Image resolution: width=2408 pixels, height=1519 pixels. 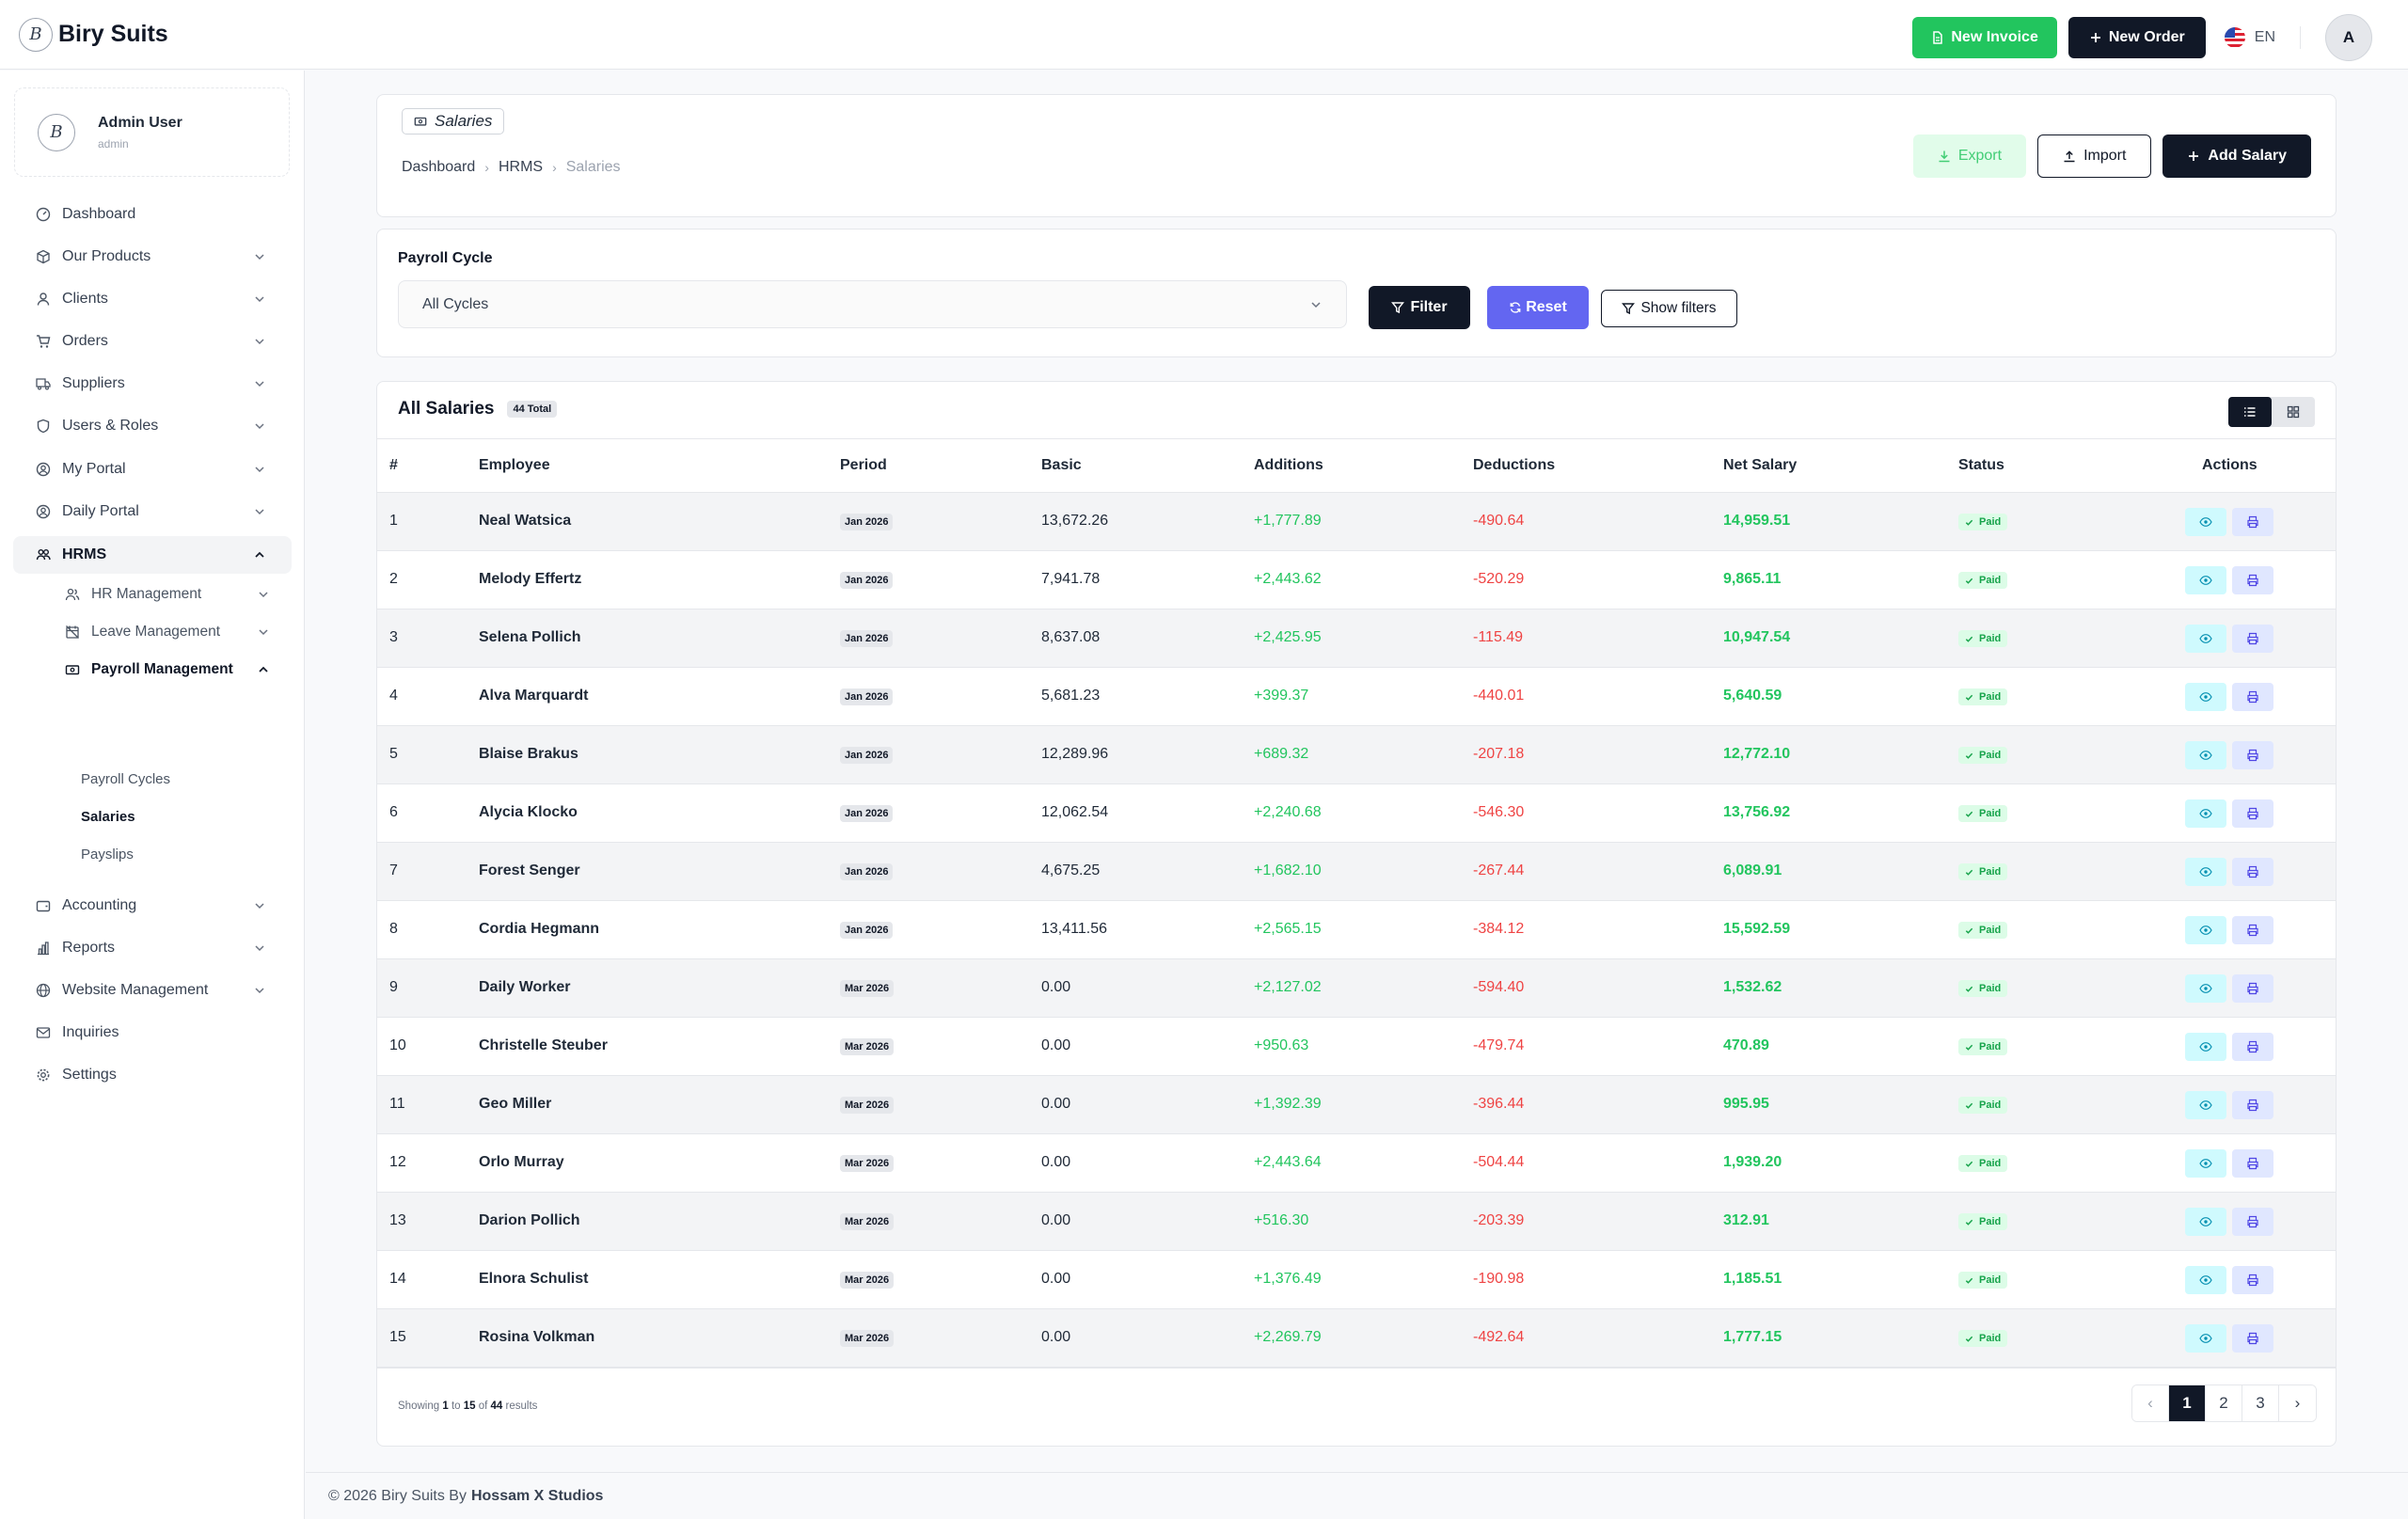 I want to click on sidebar-item-daily-portal: Daily Portal, so click(x=152, y=511).